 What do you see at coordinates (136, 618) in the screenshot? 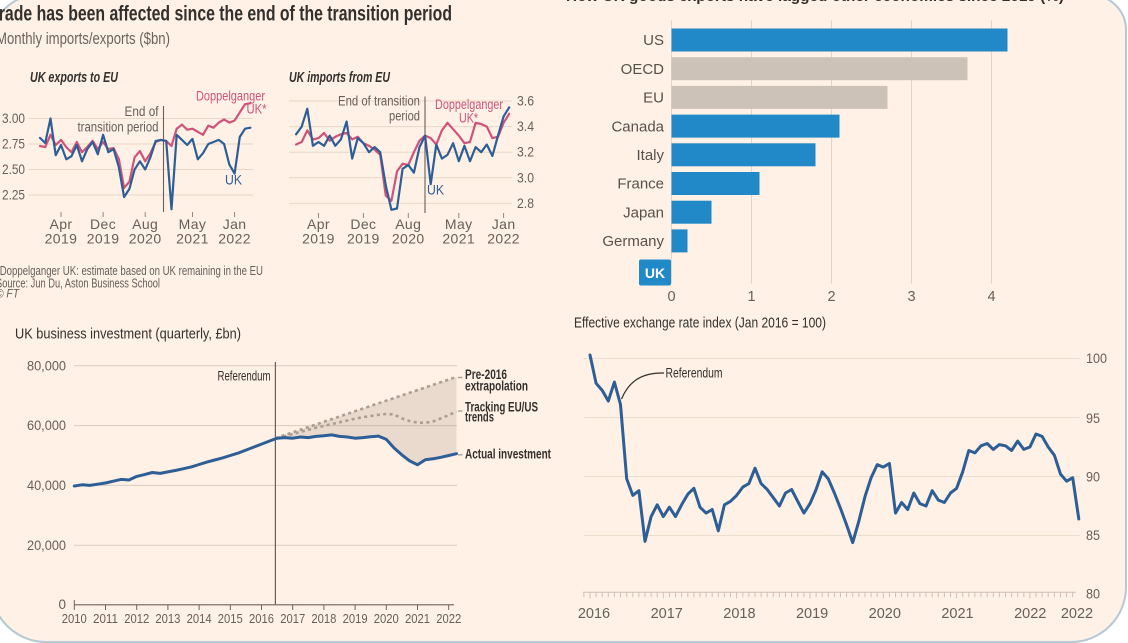
I see `svg-text: 2012` at bounding box center [136, 618].